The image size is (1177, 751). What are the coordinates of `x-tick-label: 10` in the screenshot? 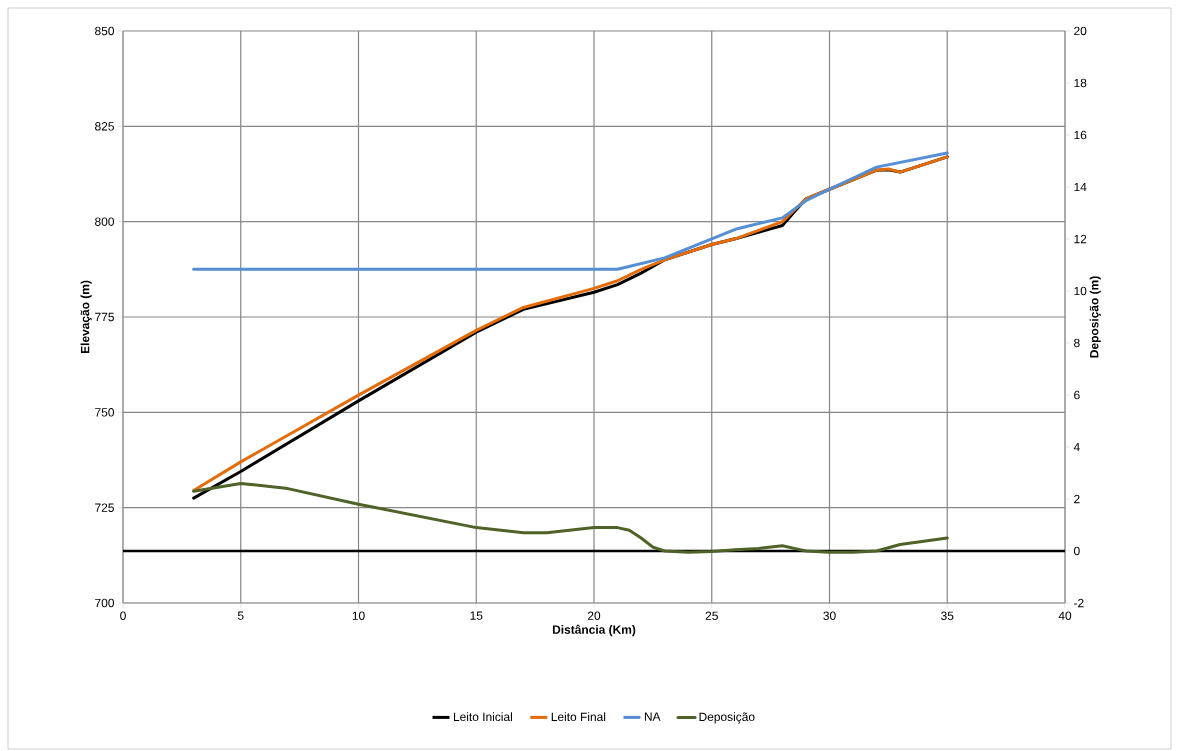 It's located at (358, 615).